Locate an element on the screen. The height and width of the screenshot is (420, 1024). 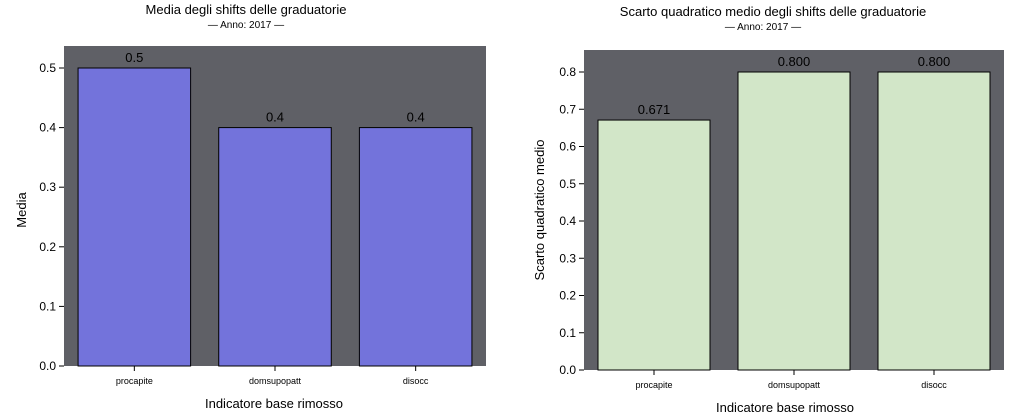
chart-1-data-label: 0.5 is located at coordinates (134, 57).